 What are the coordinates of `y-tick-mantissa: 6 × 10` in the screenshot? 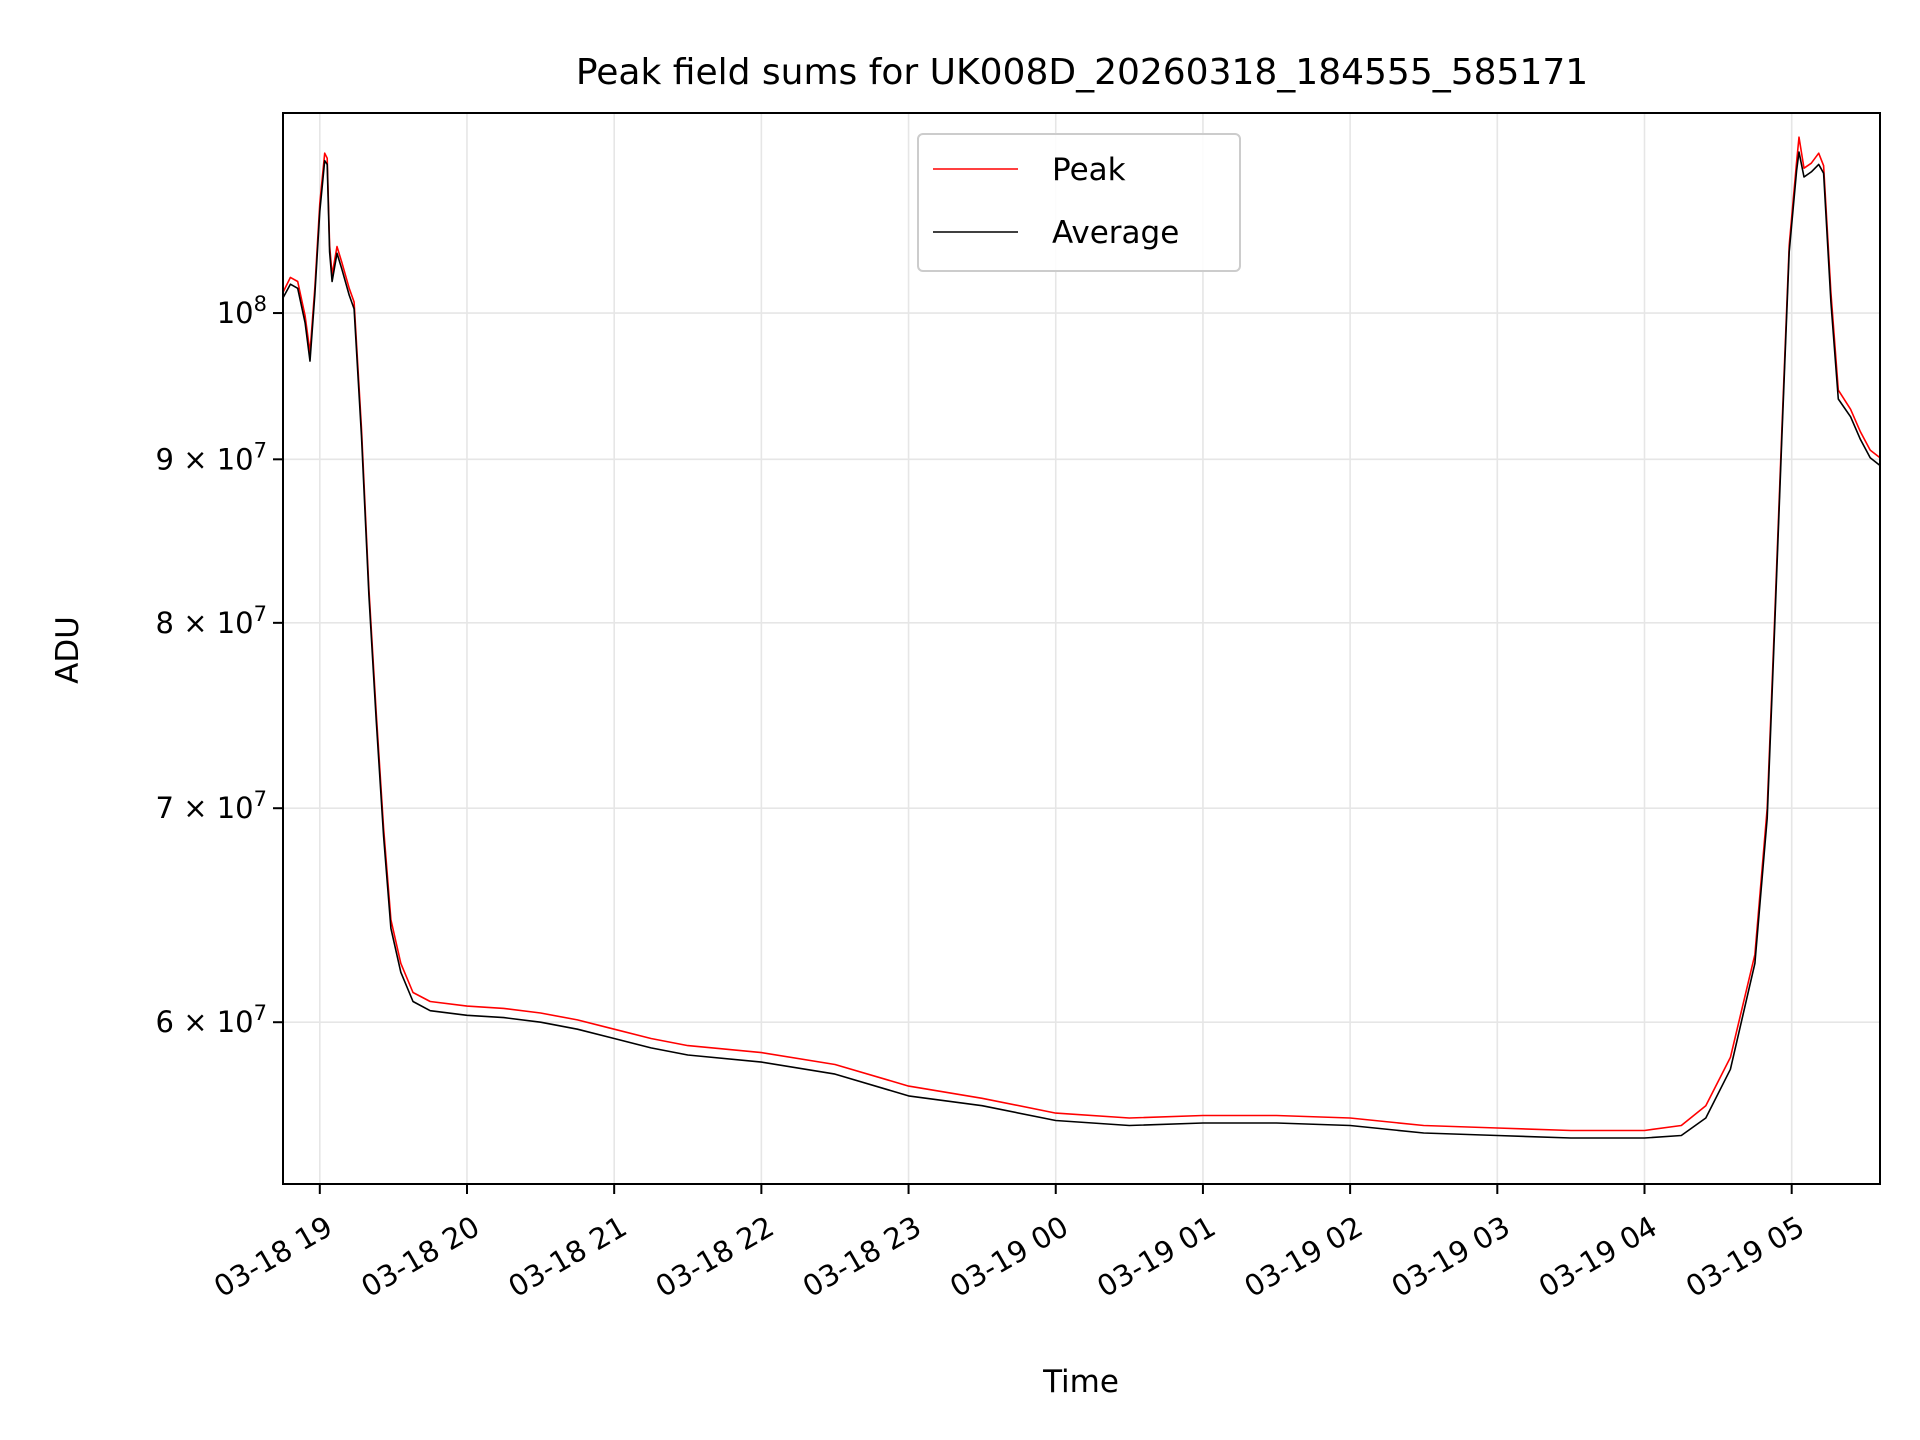 It's located at (205, 1022).